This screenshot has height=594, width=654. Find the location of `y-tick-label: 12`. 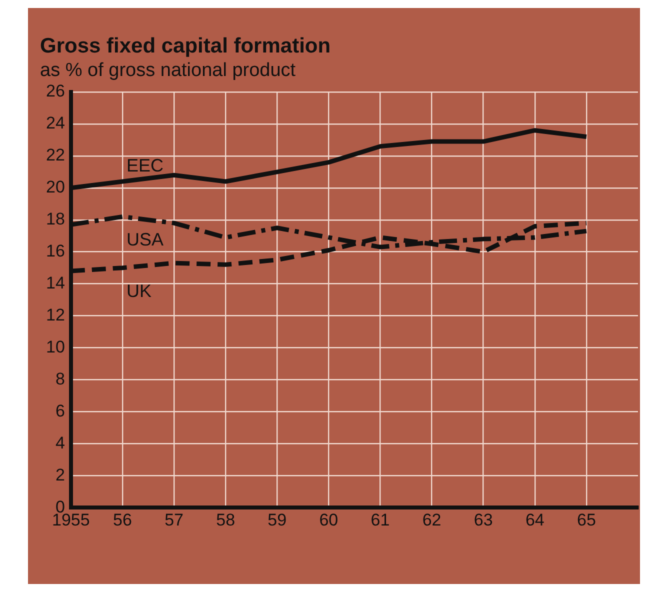

y-tick-label: 12 is located at coordinates (55, 314).